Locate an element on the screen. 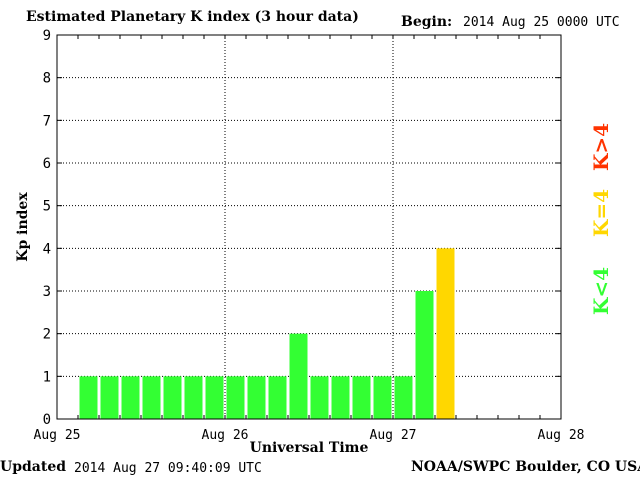 The width and height of the screenshot is (640, 480). data-source: NOAA/SWPC Boulder, CO USA is located at coordinates (525, 467).